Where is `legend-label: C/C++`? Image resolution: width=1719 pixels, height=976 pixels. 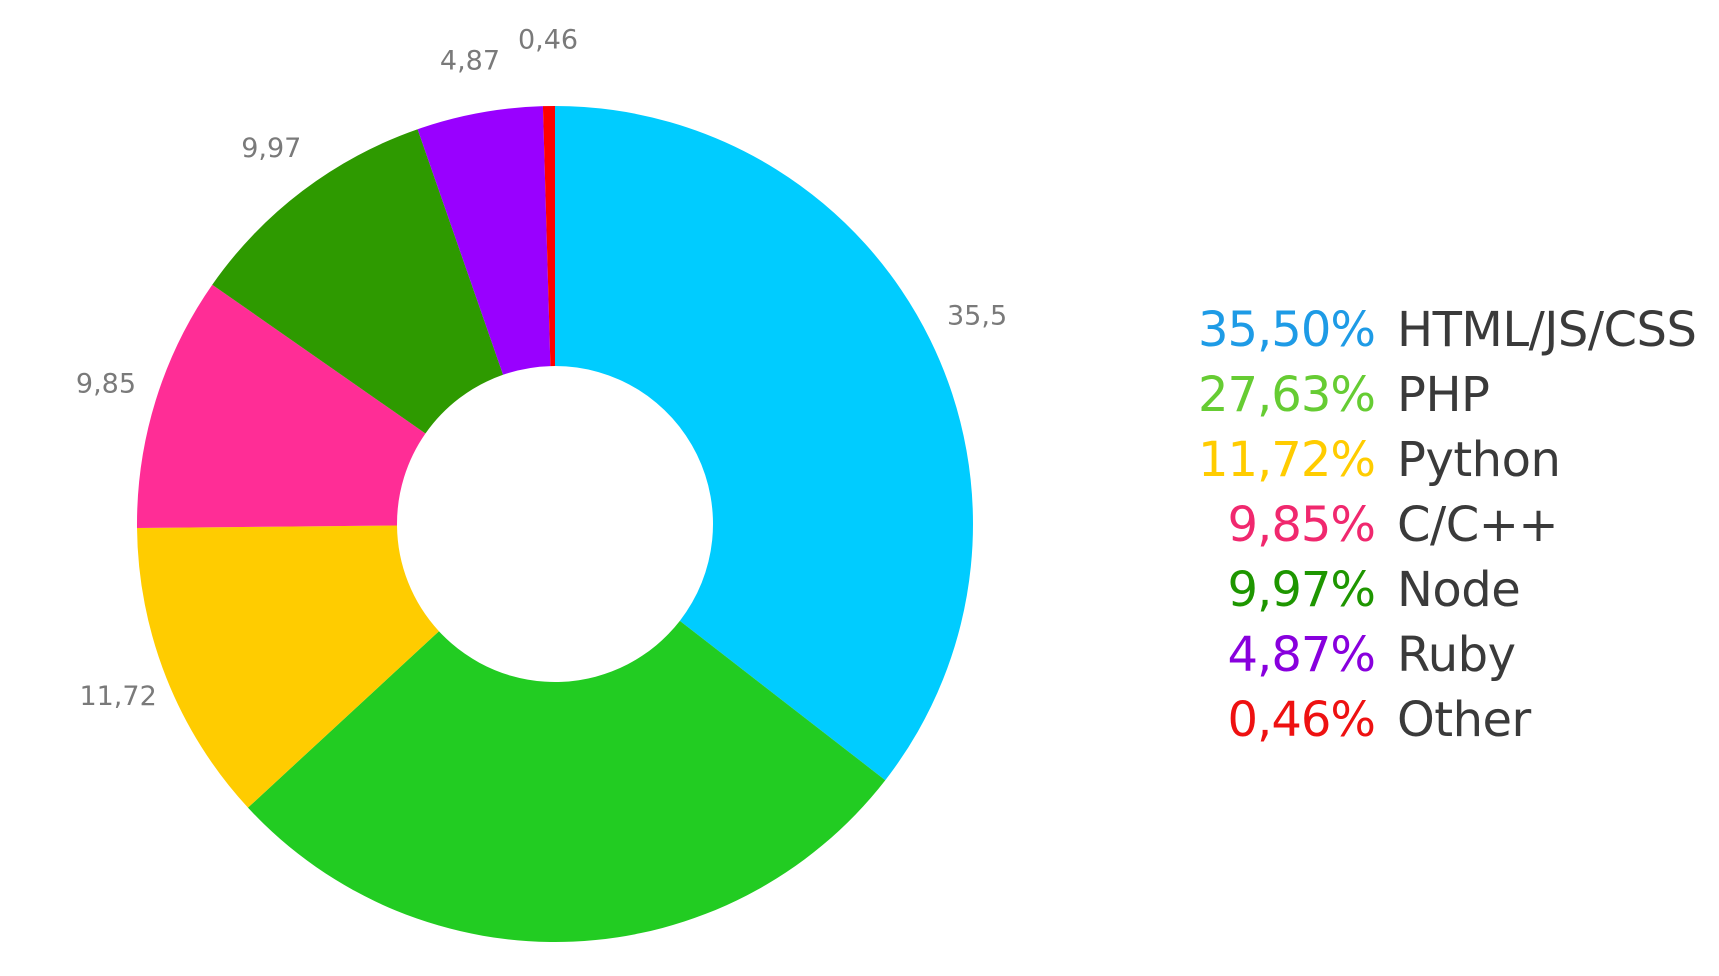 legend-label: C/C++ is located at coordinates (1478, 525).